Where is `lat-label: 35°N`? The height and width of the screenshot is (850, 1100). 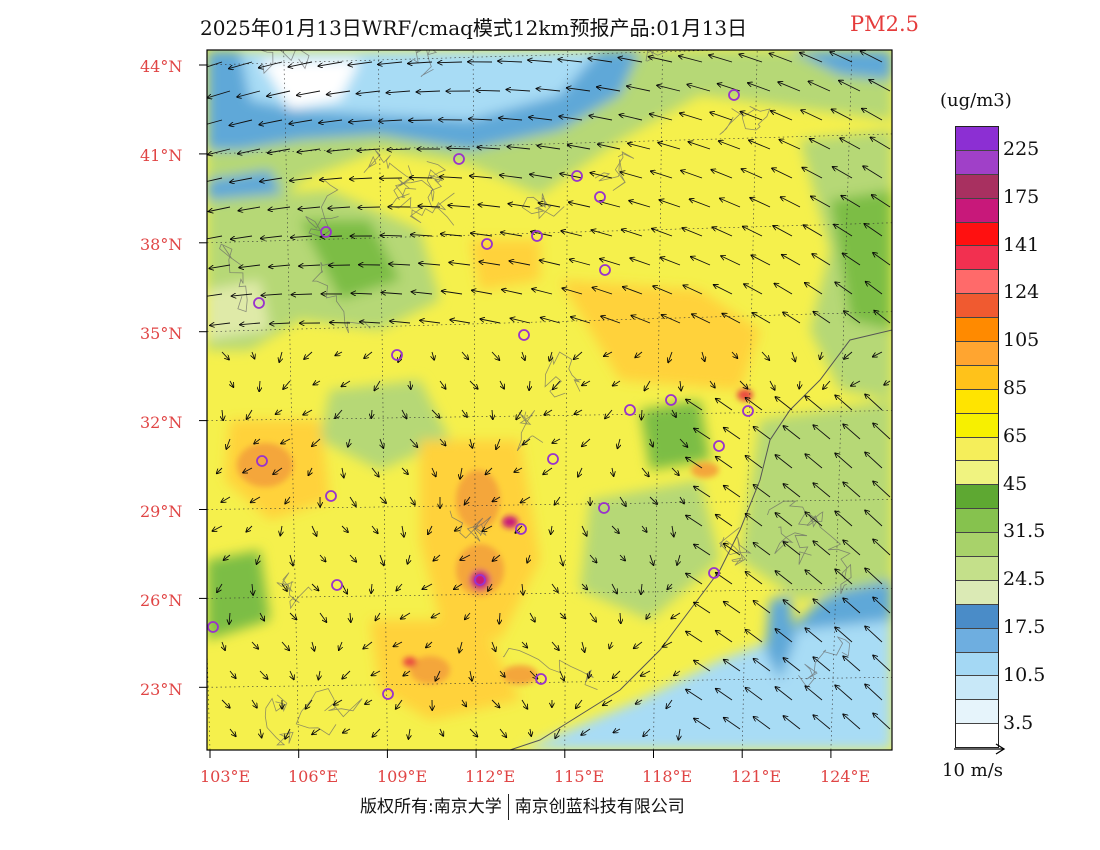
lat-label: 35°N is located at coordinates (161, 333).